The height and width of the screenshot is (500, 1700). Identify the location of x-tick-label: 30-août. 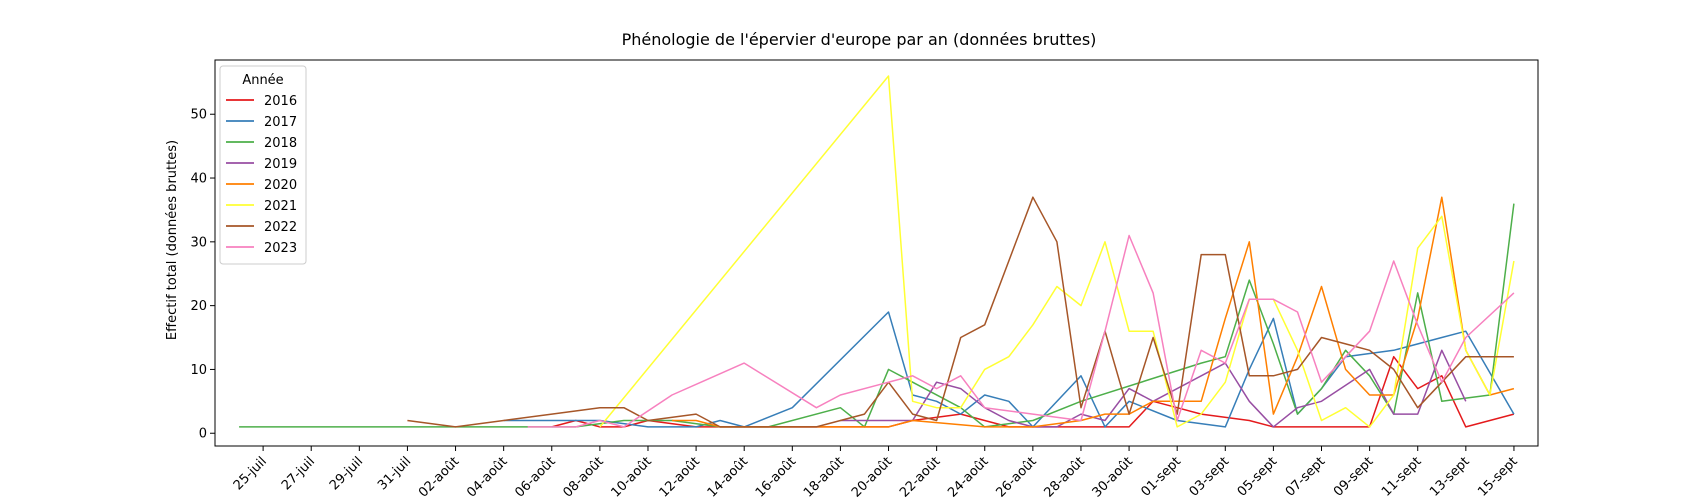
(1113, 477).